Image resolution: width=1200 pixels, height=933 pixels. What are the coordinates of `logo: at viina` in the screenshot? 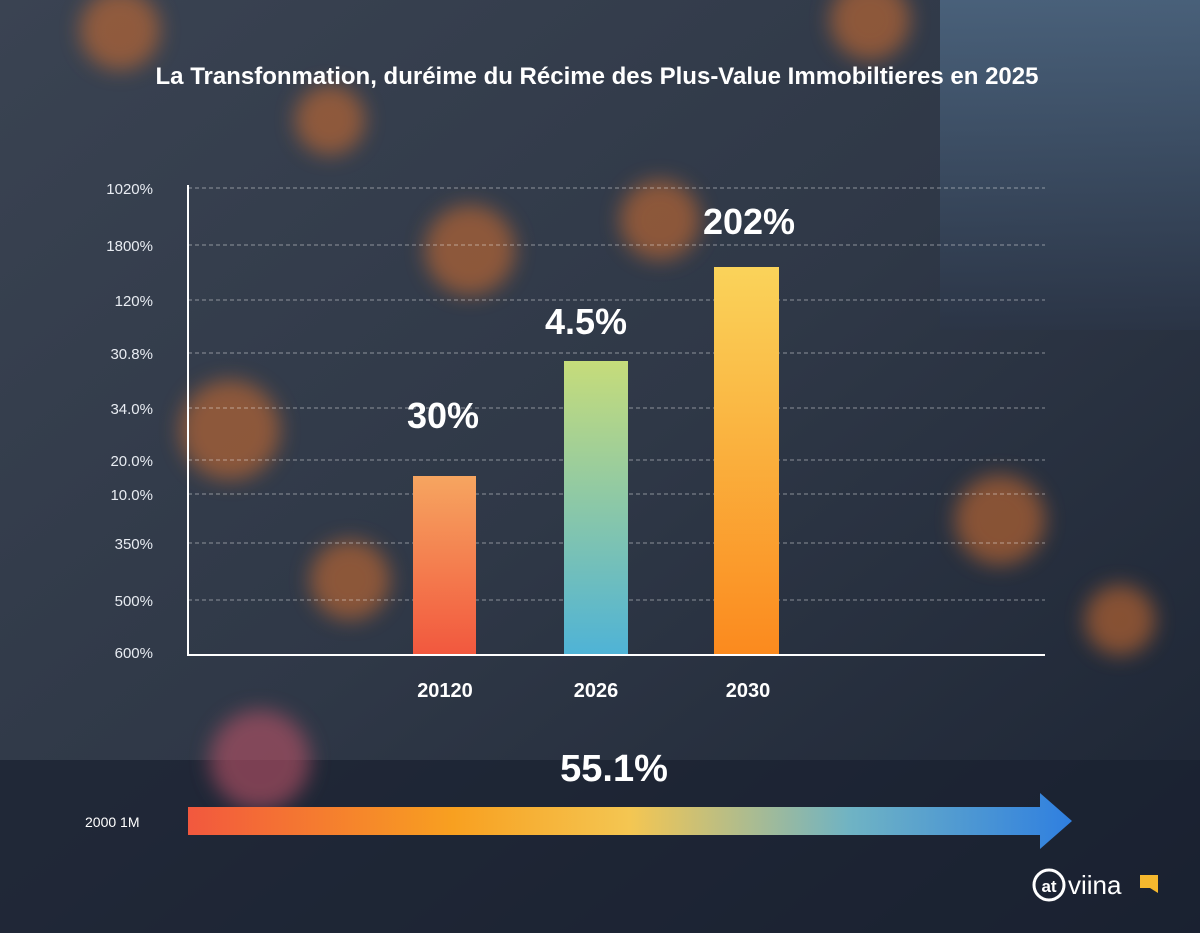 It's located at (1095, 885).